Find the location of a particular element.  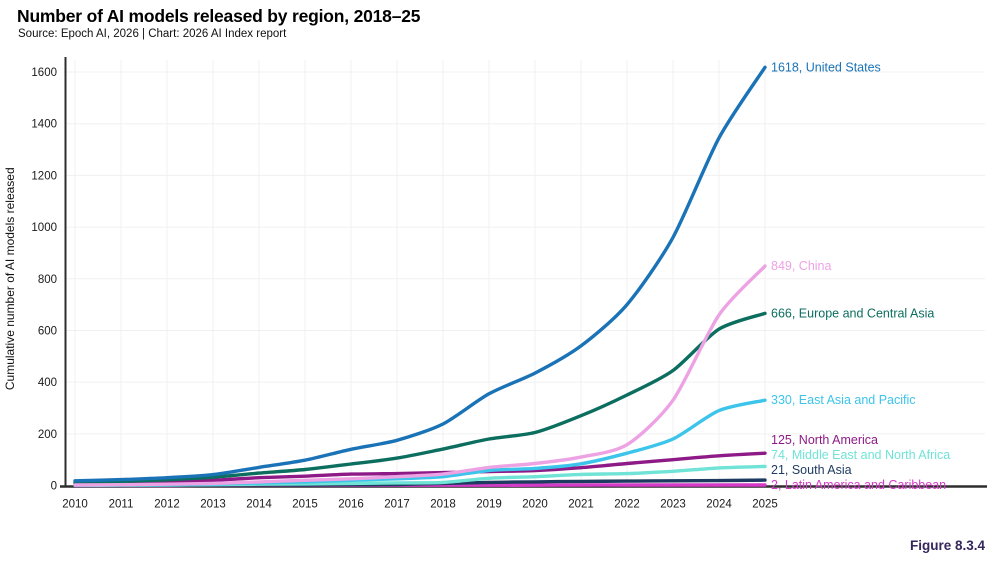

y-tick-label: 600 is located at coordinates (47, 331).